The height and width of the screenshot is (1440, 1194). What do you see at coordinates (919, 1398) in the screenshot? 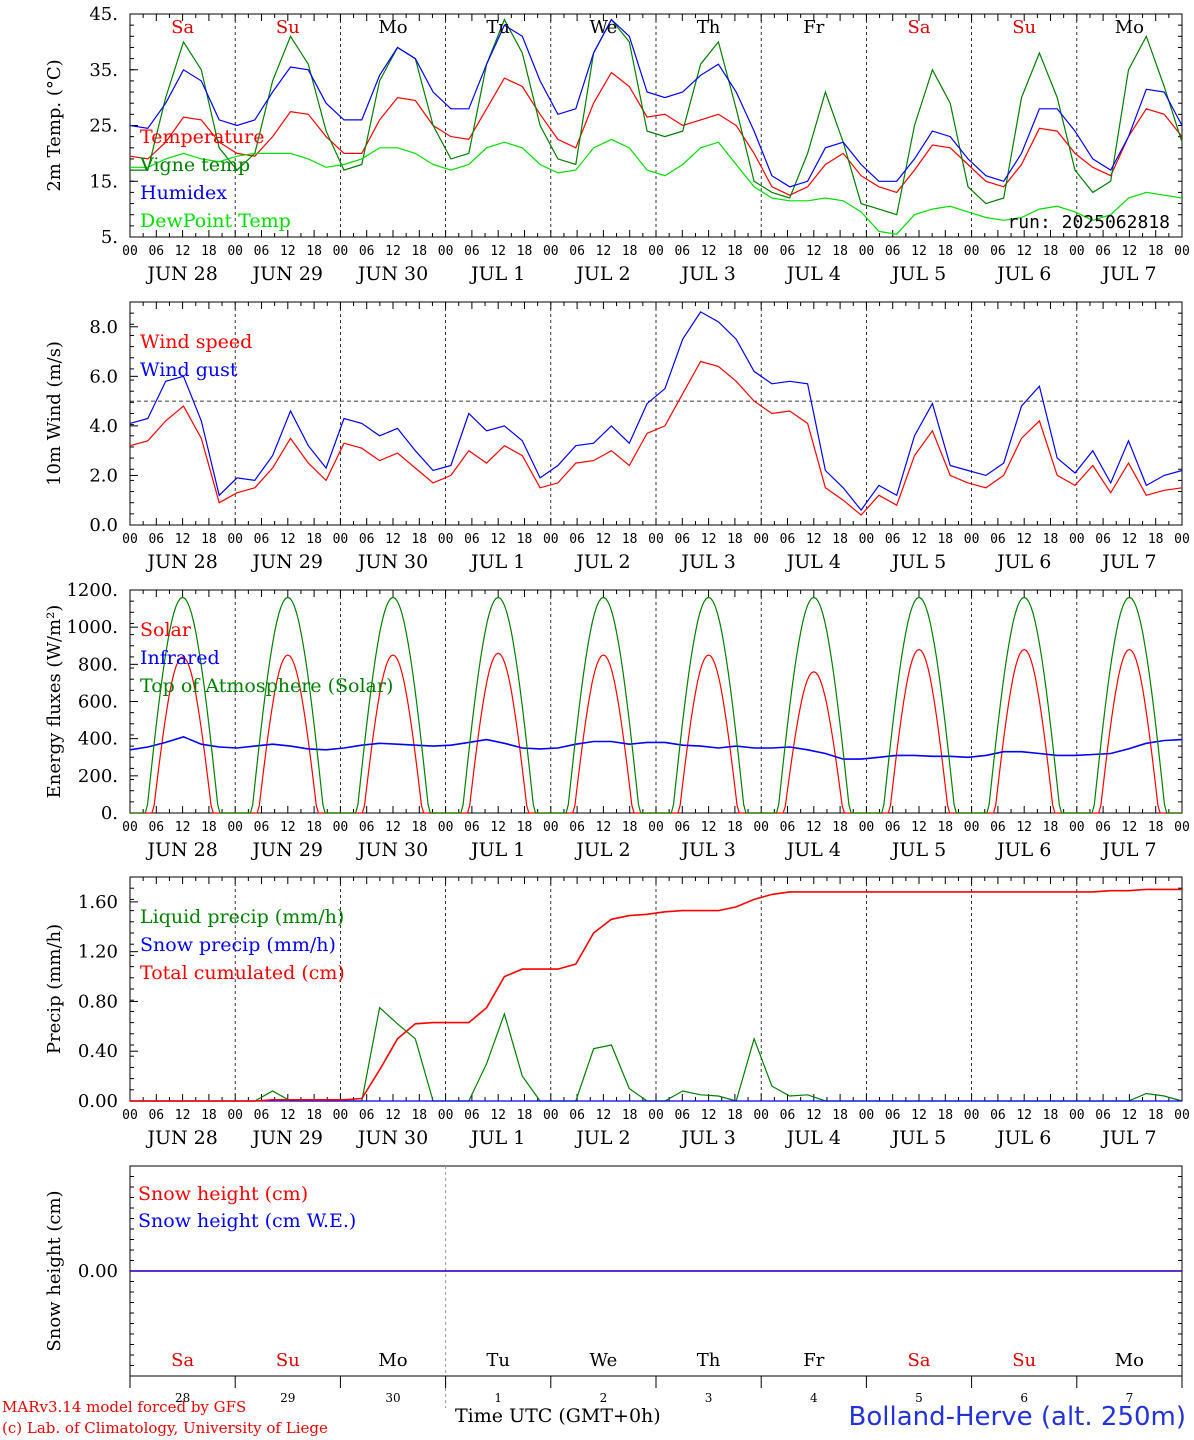
I see `day-number: 5` at bounding box center [919, 1398].